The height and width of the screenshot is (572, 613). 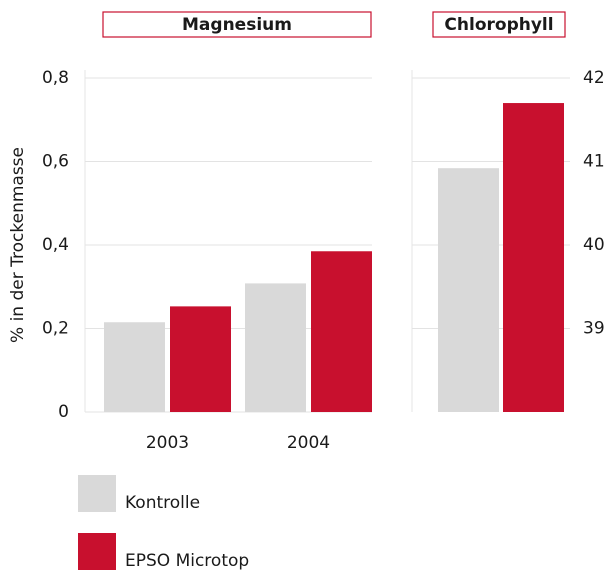 I want to click on legend-label: EPSO Microtop, so click(x=187, y=561).